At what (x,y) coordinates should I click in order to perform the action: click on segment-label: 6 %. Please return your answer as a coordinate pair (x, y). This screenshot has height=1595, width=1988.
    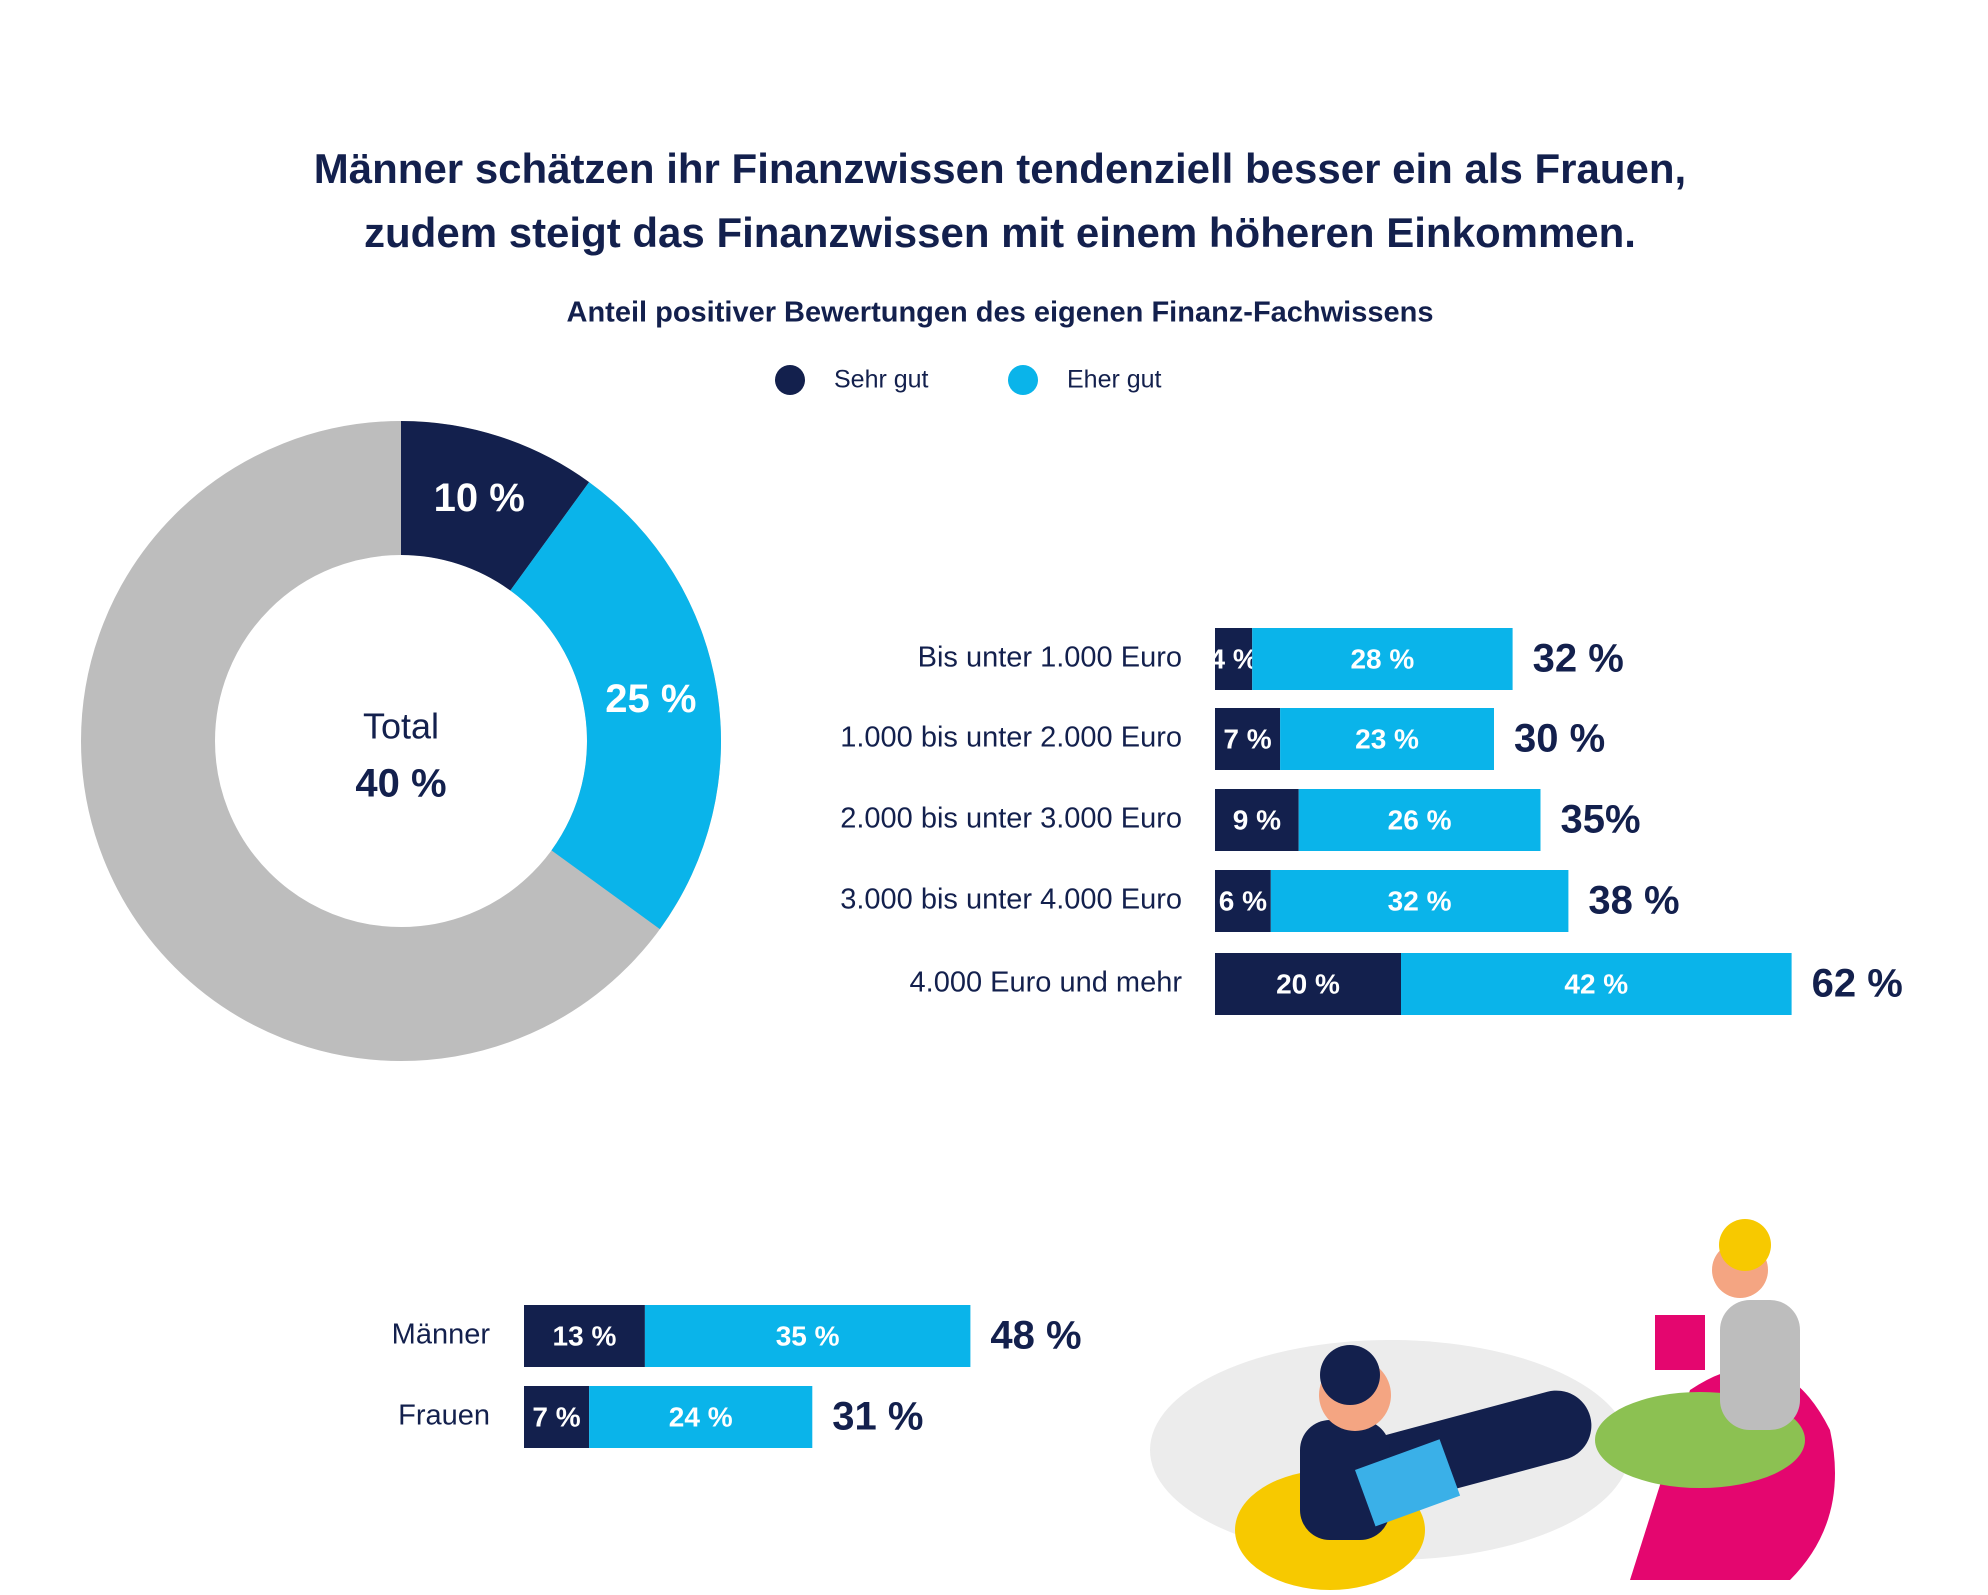
    Looking at the image, I should click on (1243, 900).